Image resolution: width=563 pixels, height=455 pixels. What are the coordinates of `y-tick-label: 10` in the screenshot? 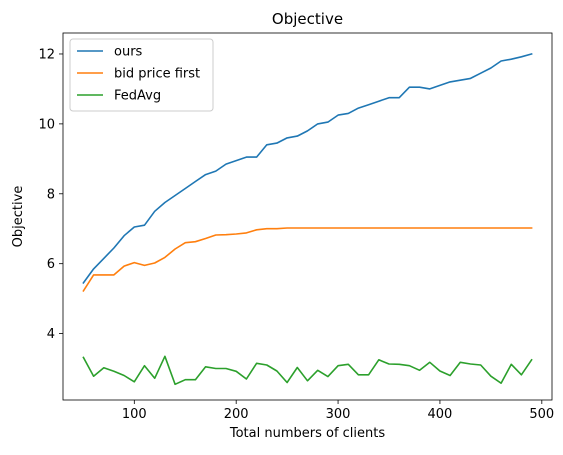 It's located at (46, 124).